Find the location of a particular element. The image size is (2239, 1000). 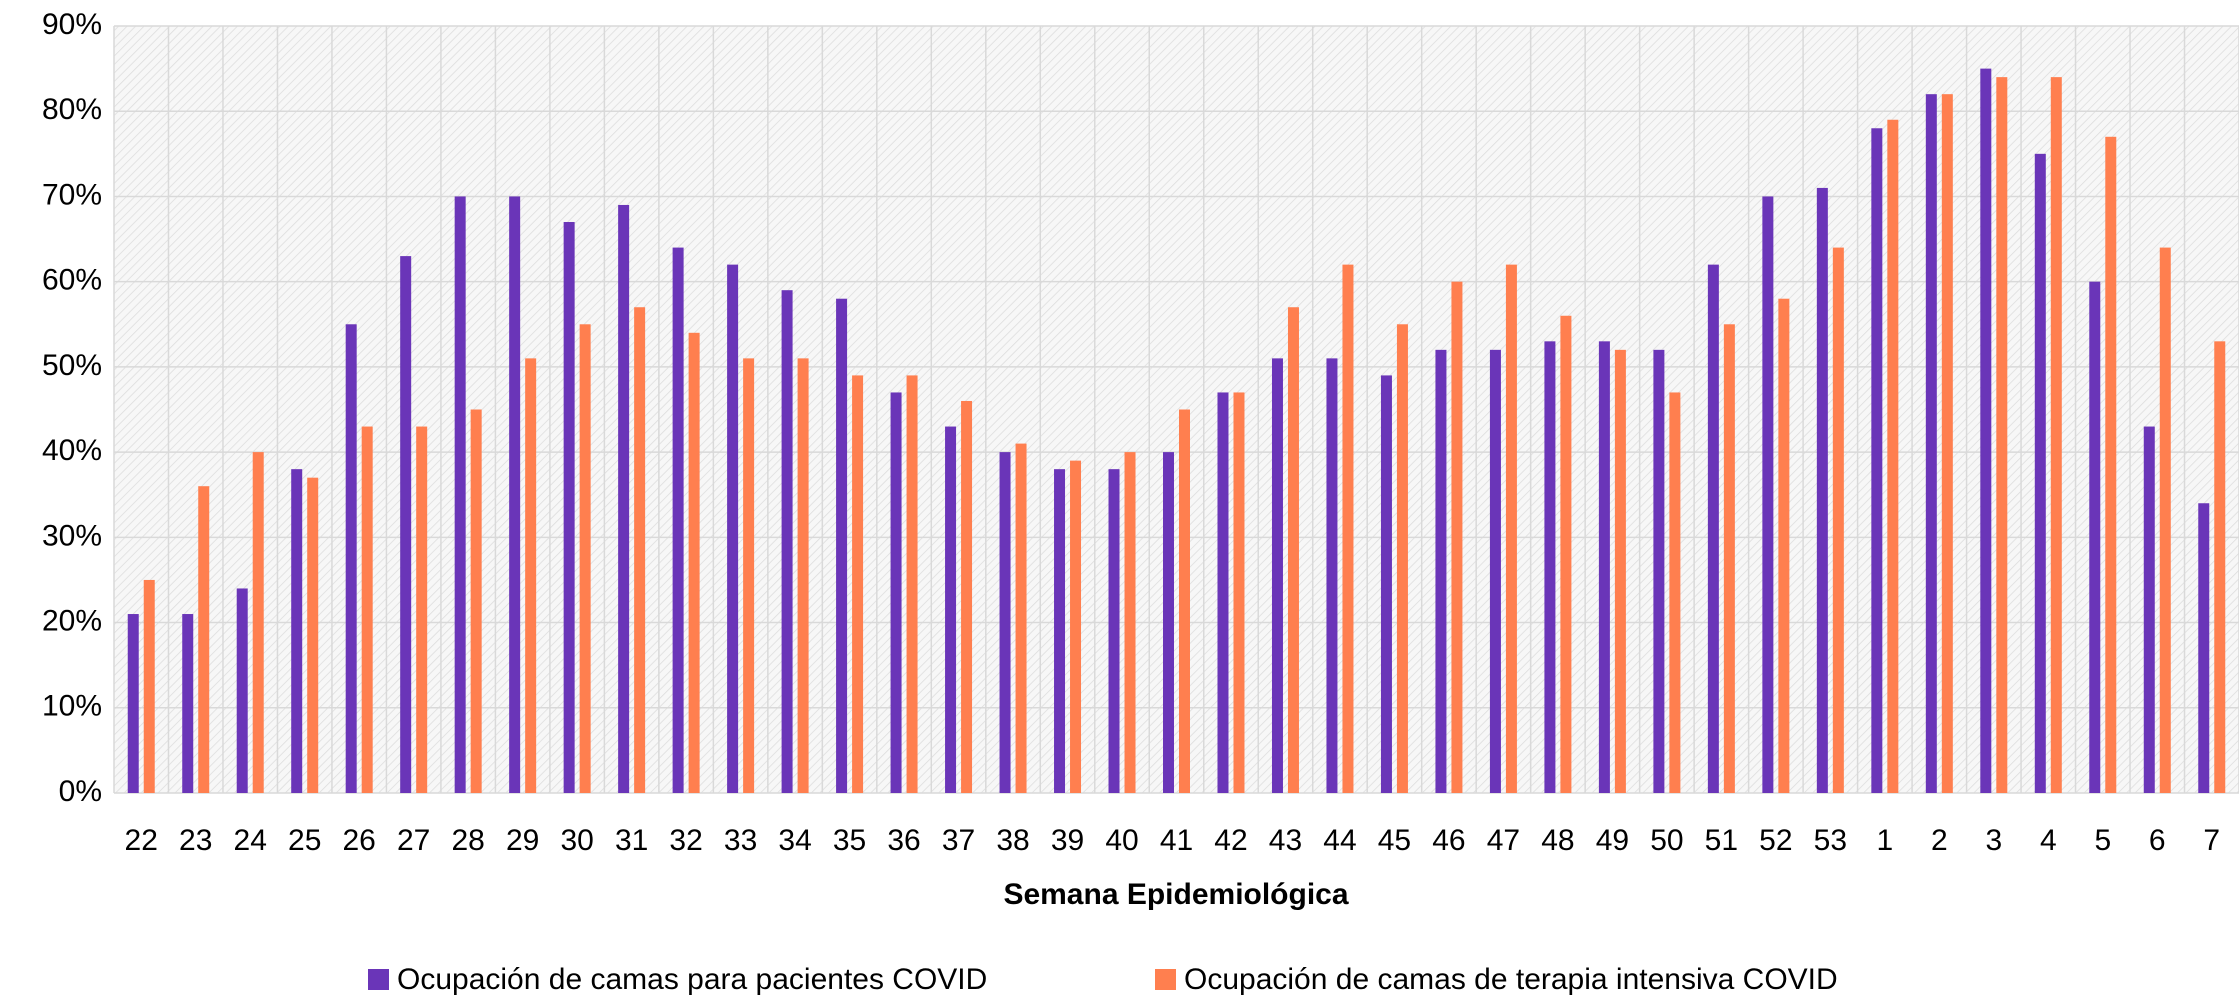

y-tick-label: 70% is located at coordinates (72, 194).